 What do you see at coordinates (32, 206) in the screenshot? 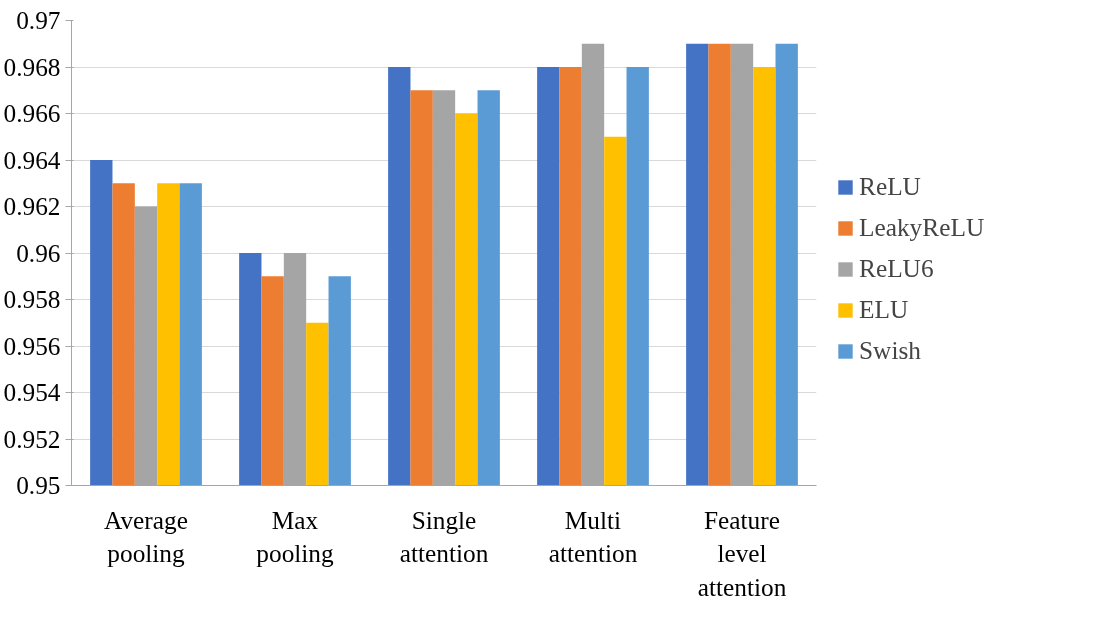
I see `y-tick-label: 0.962` at bounding box center [32, 206].